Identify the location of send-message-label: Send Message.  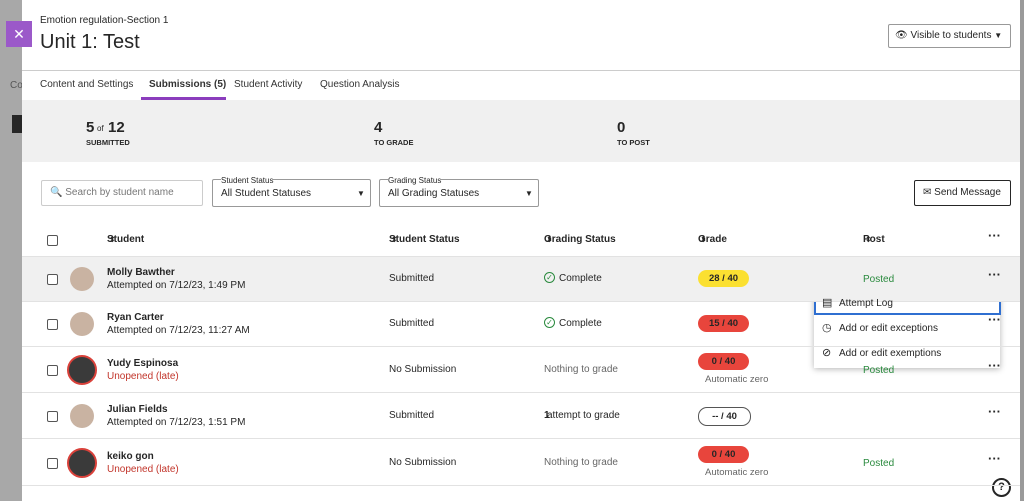
(967, 192).